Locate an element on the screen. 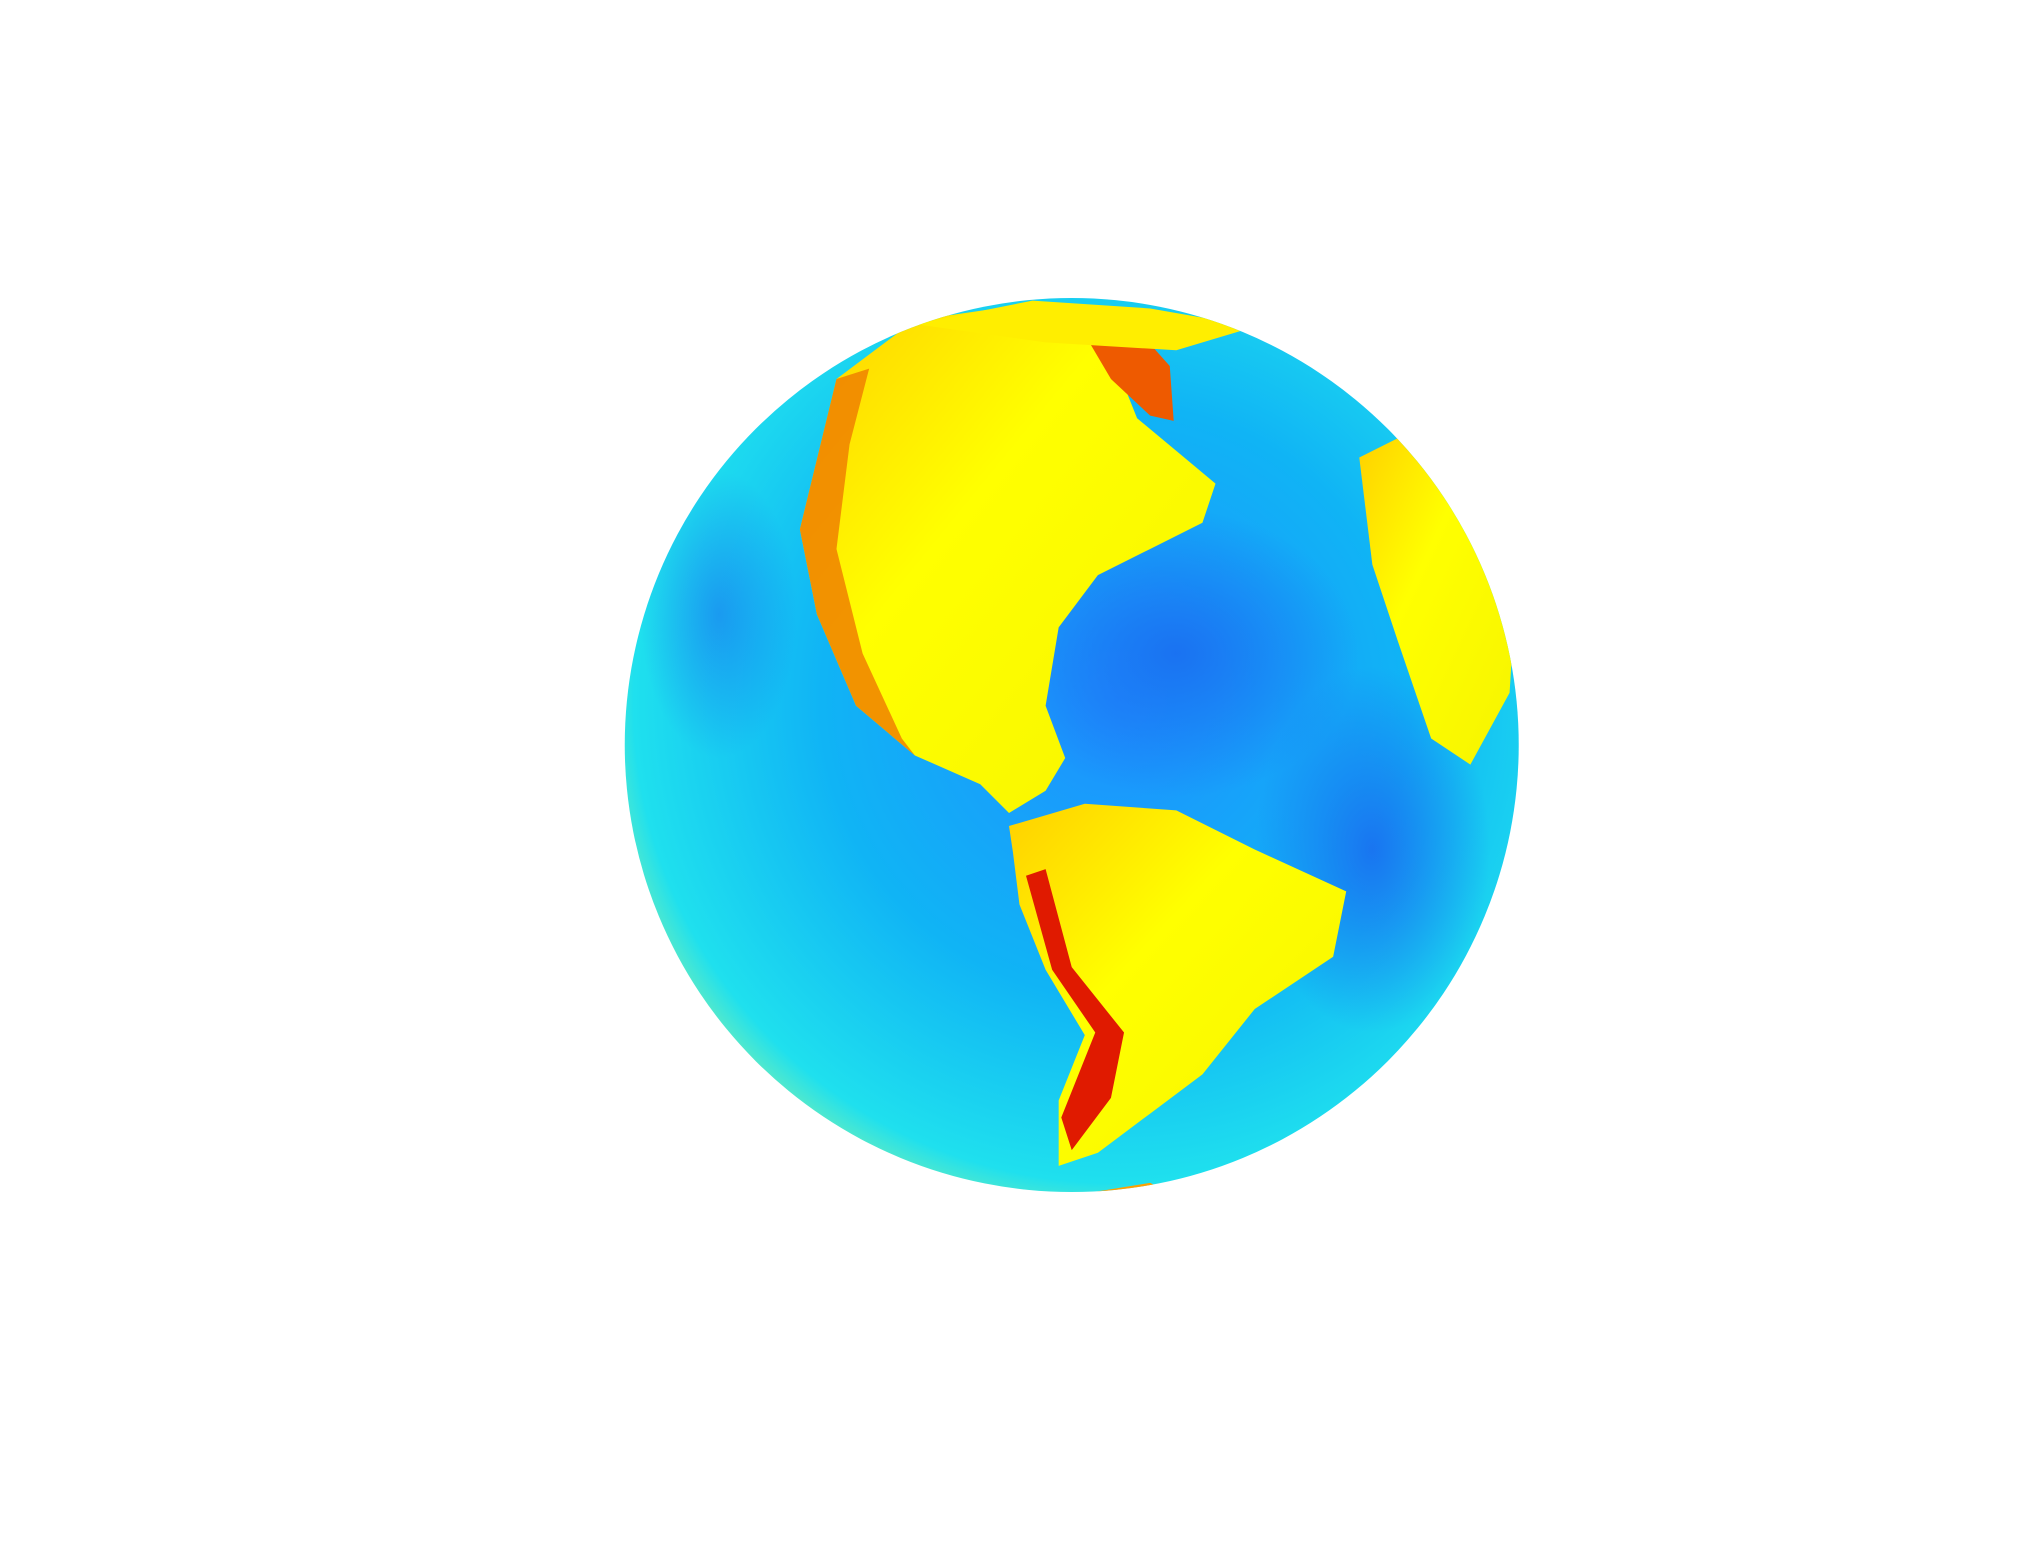  arctic-ice is located at coordinates (1084, 325).